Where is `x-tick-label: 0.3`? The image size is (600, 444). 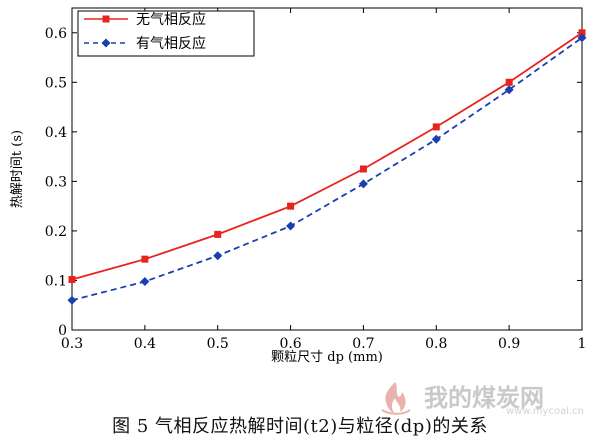
x-tick-label: 0.3 is located at coordinates (72, 344).